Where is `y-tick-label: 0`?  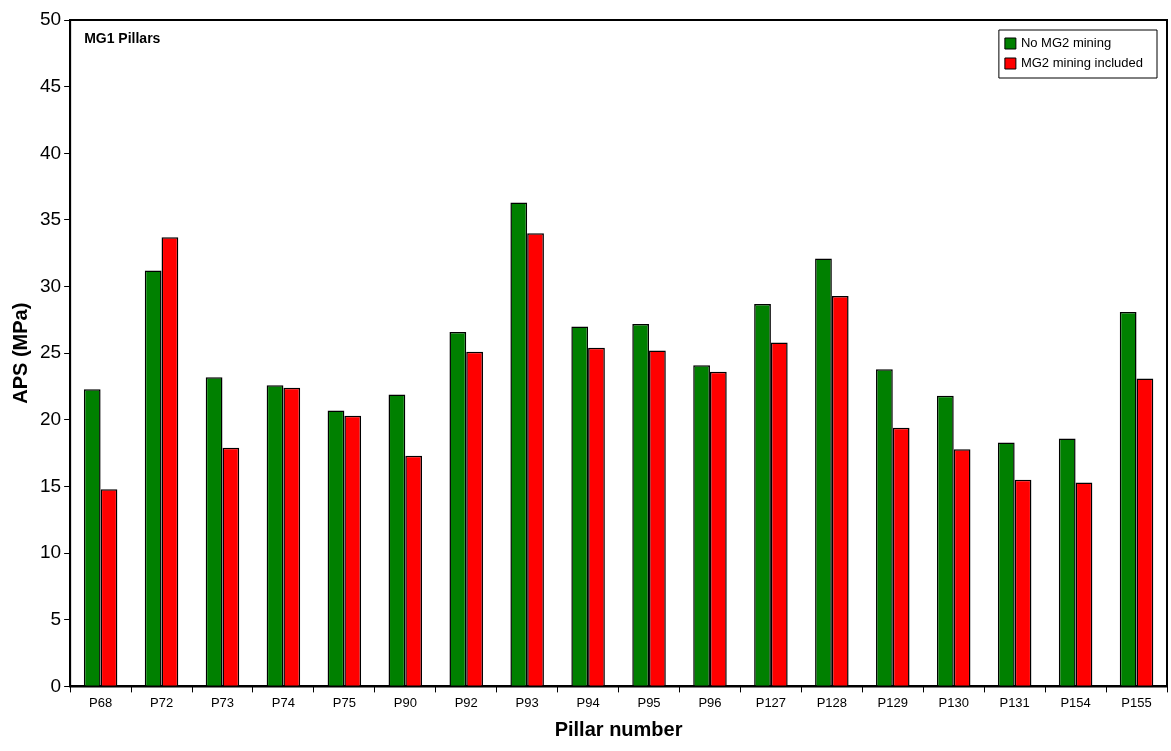
y-tick-label: 0 is located at coordinates (56, 685).